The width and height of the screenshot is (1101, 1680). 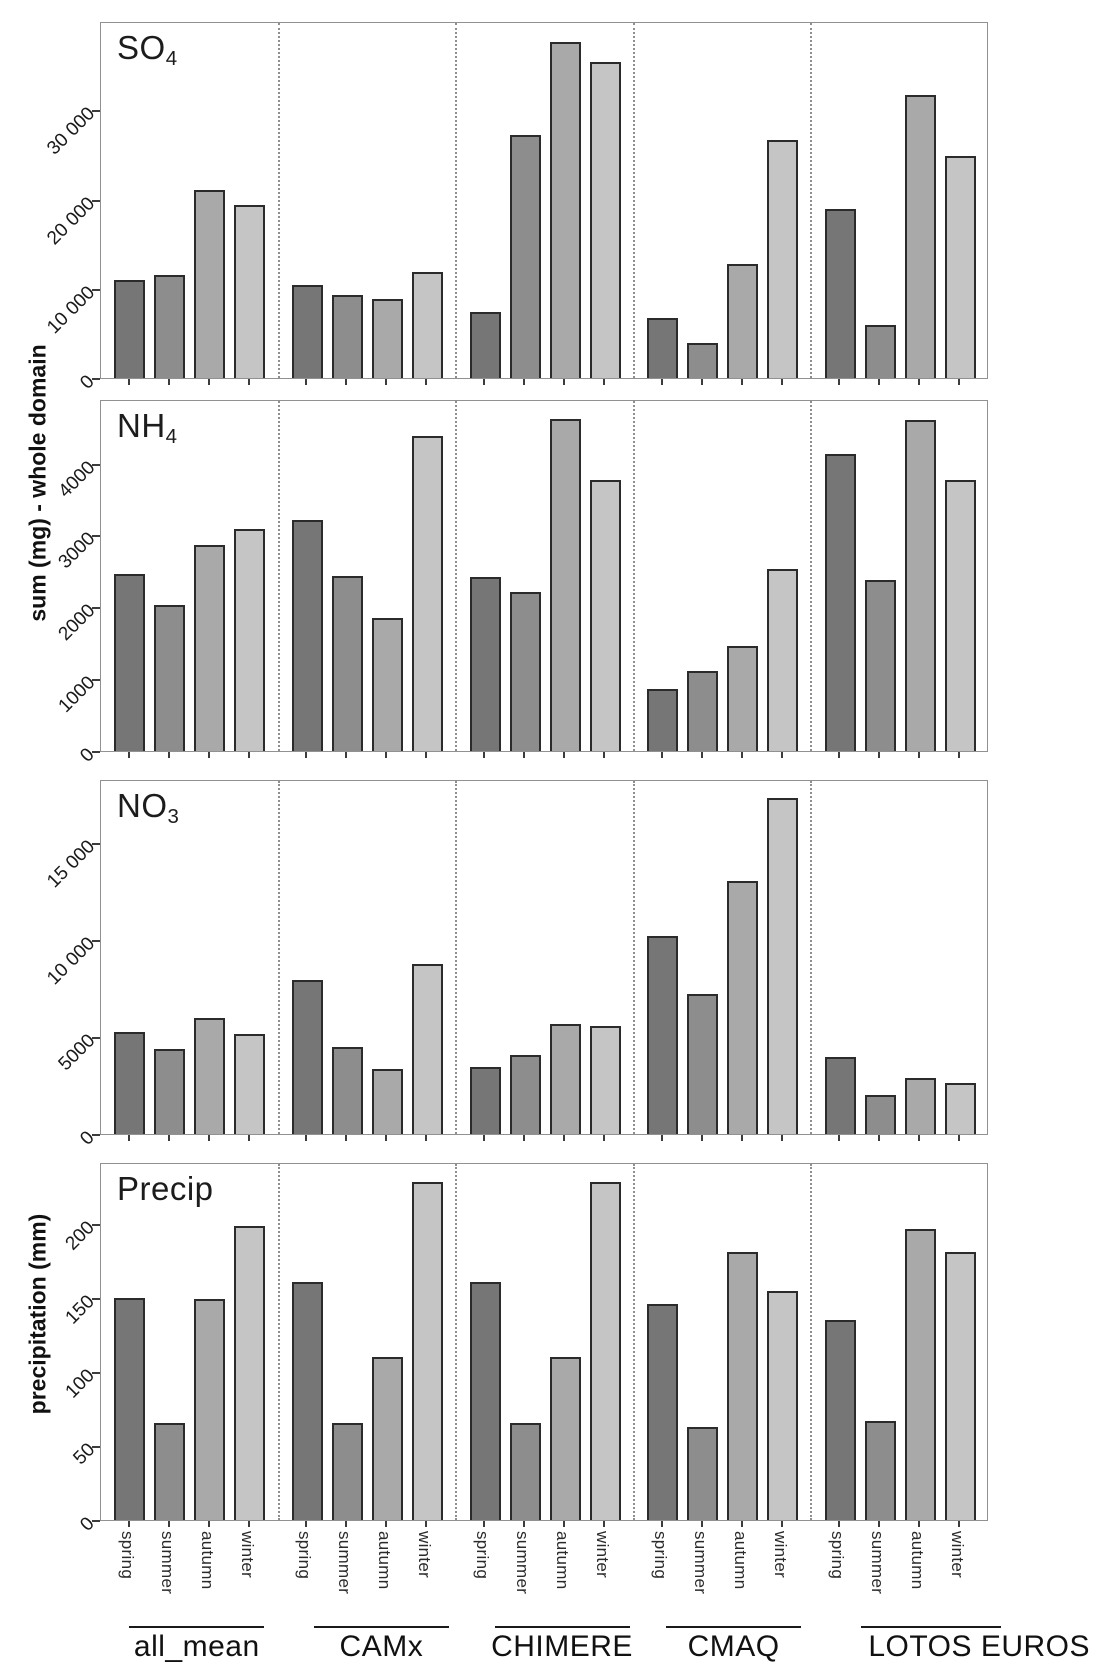 What do you see at coordinates (130, 1082) in the screenshot?
I see `bar-NO3-all_mean-spring` at bounding box center [130, 1082].